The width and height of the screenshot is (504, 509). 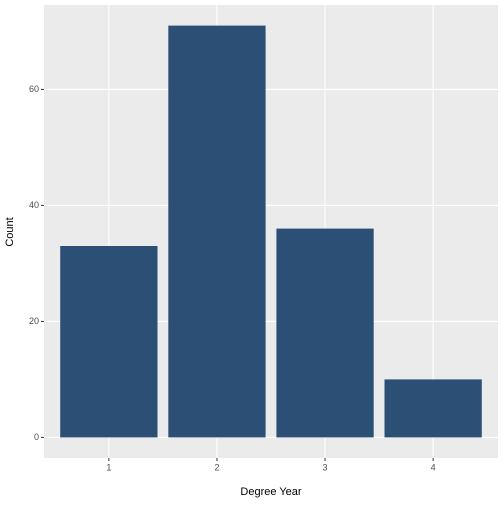 What do you see at coordinates (34, 89) in the screenshot?
I see `y-tick-label: 60` at bounding box center [34, 89].